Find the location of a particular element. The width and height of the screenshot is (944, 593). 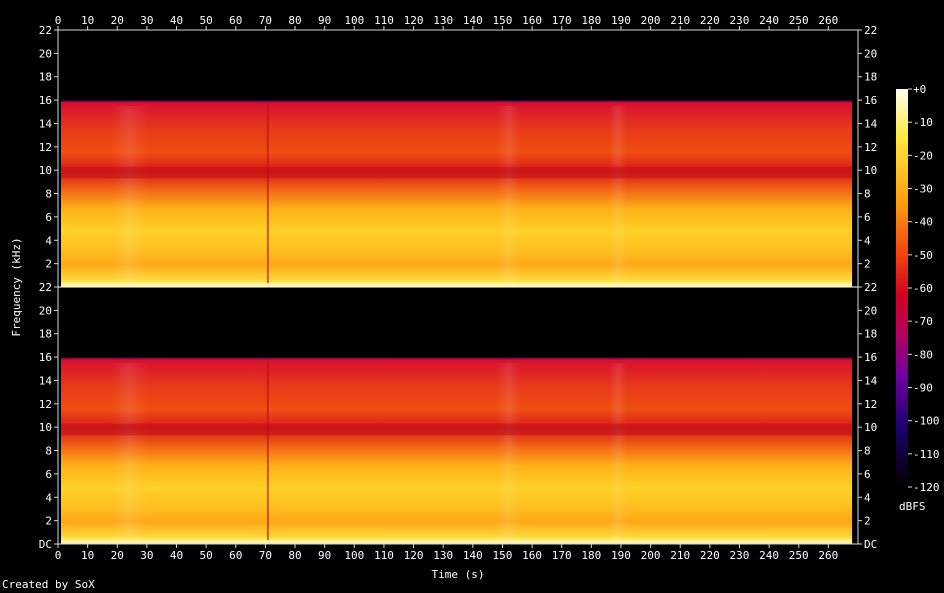

y-axis-right: 2 4 6 8 10 12 14 16 18 20 22 DC 2 4 6 8 10 12 14 16 18 20 22 is located at coordinates (868, 287).